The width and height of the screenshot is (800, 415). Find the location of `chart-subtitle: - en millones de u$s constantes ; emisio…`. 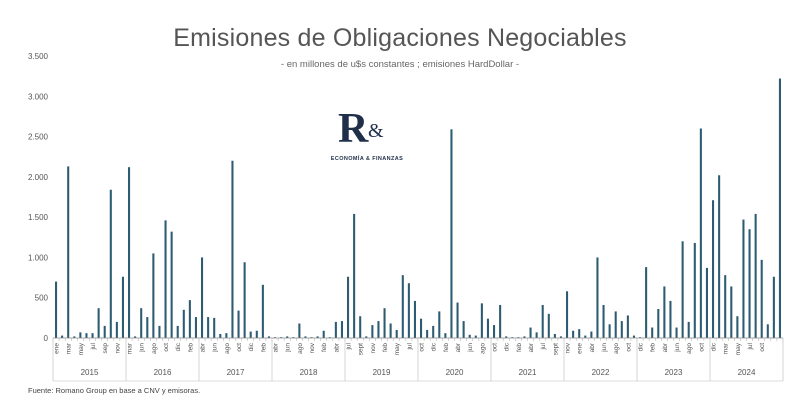

chart-subtitle: - en millones de u$s constantes ; emisio… is located at coordinates (400, 64).